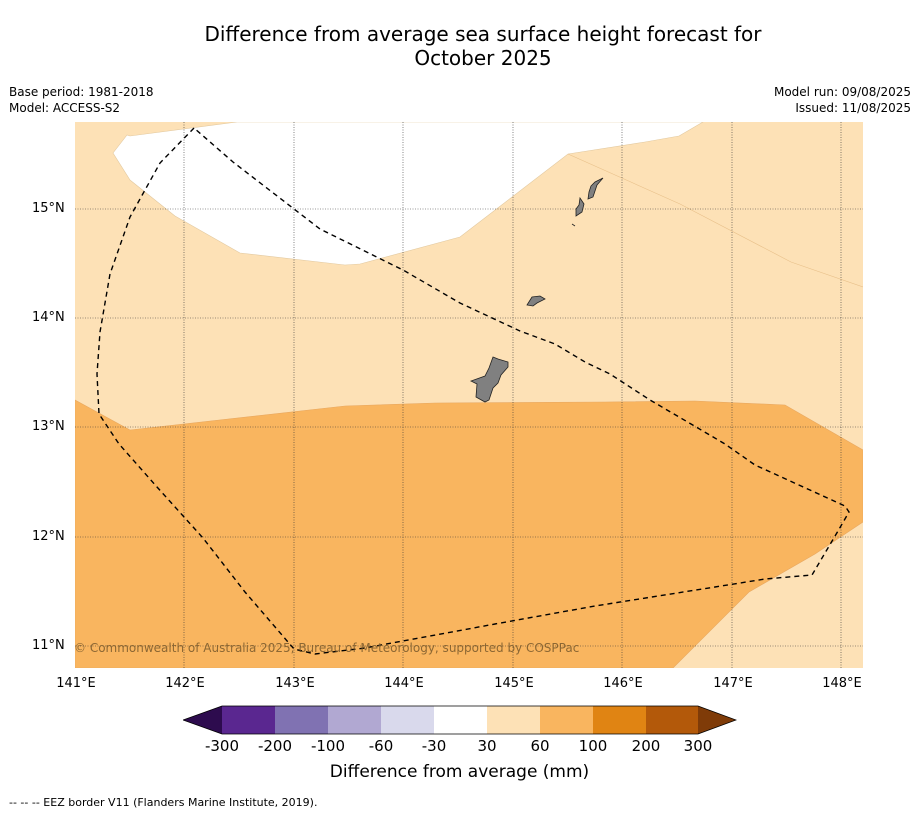  Describe the element at coordinates (381, 746) in the screenshot. I see `colorbar-tick: -60` at that location.